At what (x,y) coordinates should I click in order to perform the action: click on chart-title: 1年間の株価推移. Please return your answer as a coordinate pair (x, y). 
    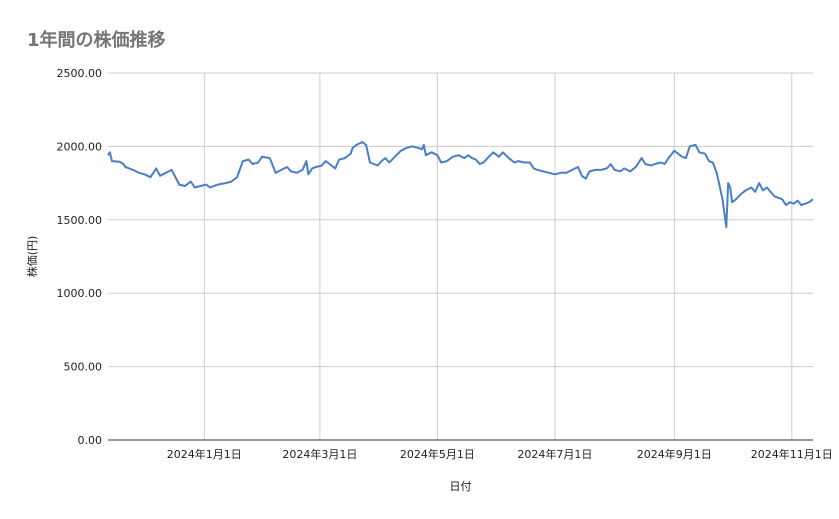
    Looking at the image, I should click on (96, 40).